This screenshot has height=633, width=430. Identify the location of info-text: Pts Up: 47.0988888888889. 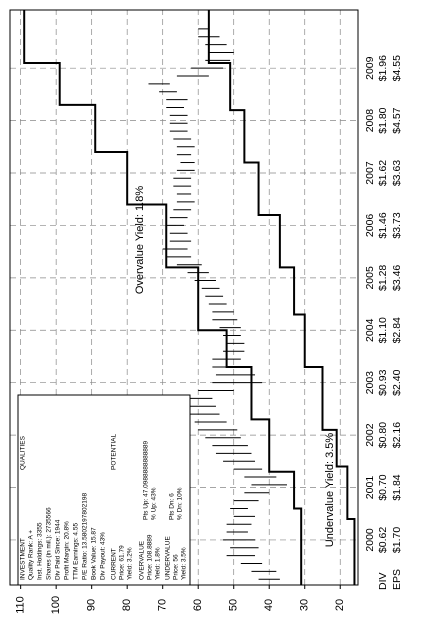
(146, 480).